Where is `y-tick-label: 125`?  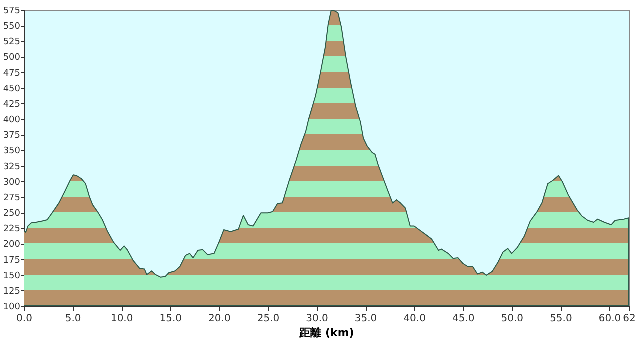 y-tick-label: 125 is located at coordinates (11, 291).